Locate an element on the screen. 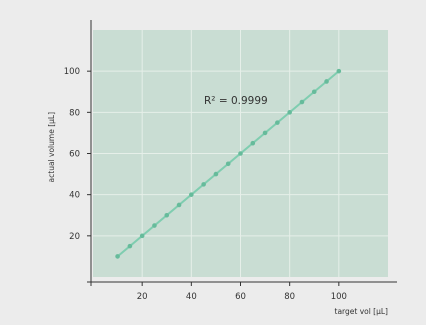 This screenshot has width=426, height=329. y-tick-label: 60 is located at coordinates (74, 155).